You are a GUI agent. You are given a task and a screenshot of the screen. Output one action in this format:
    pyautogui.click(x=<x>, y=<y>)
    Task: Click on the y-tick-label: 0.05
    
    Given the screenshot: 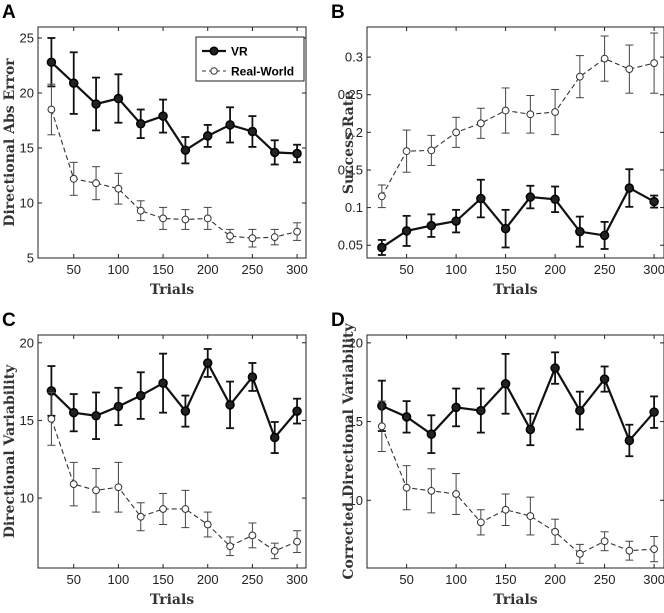 What is the action you would take?
    pyautogui.click(x=350, y=245)
    